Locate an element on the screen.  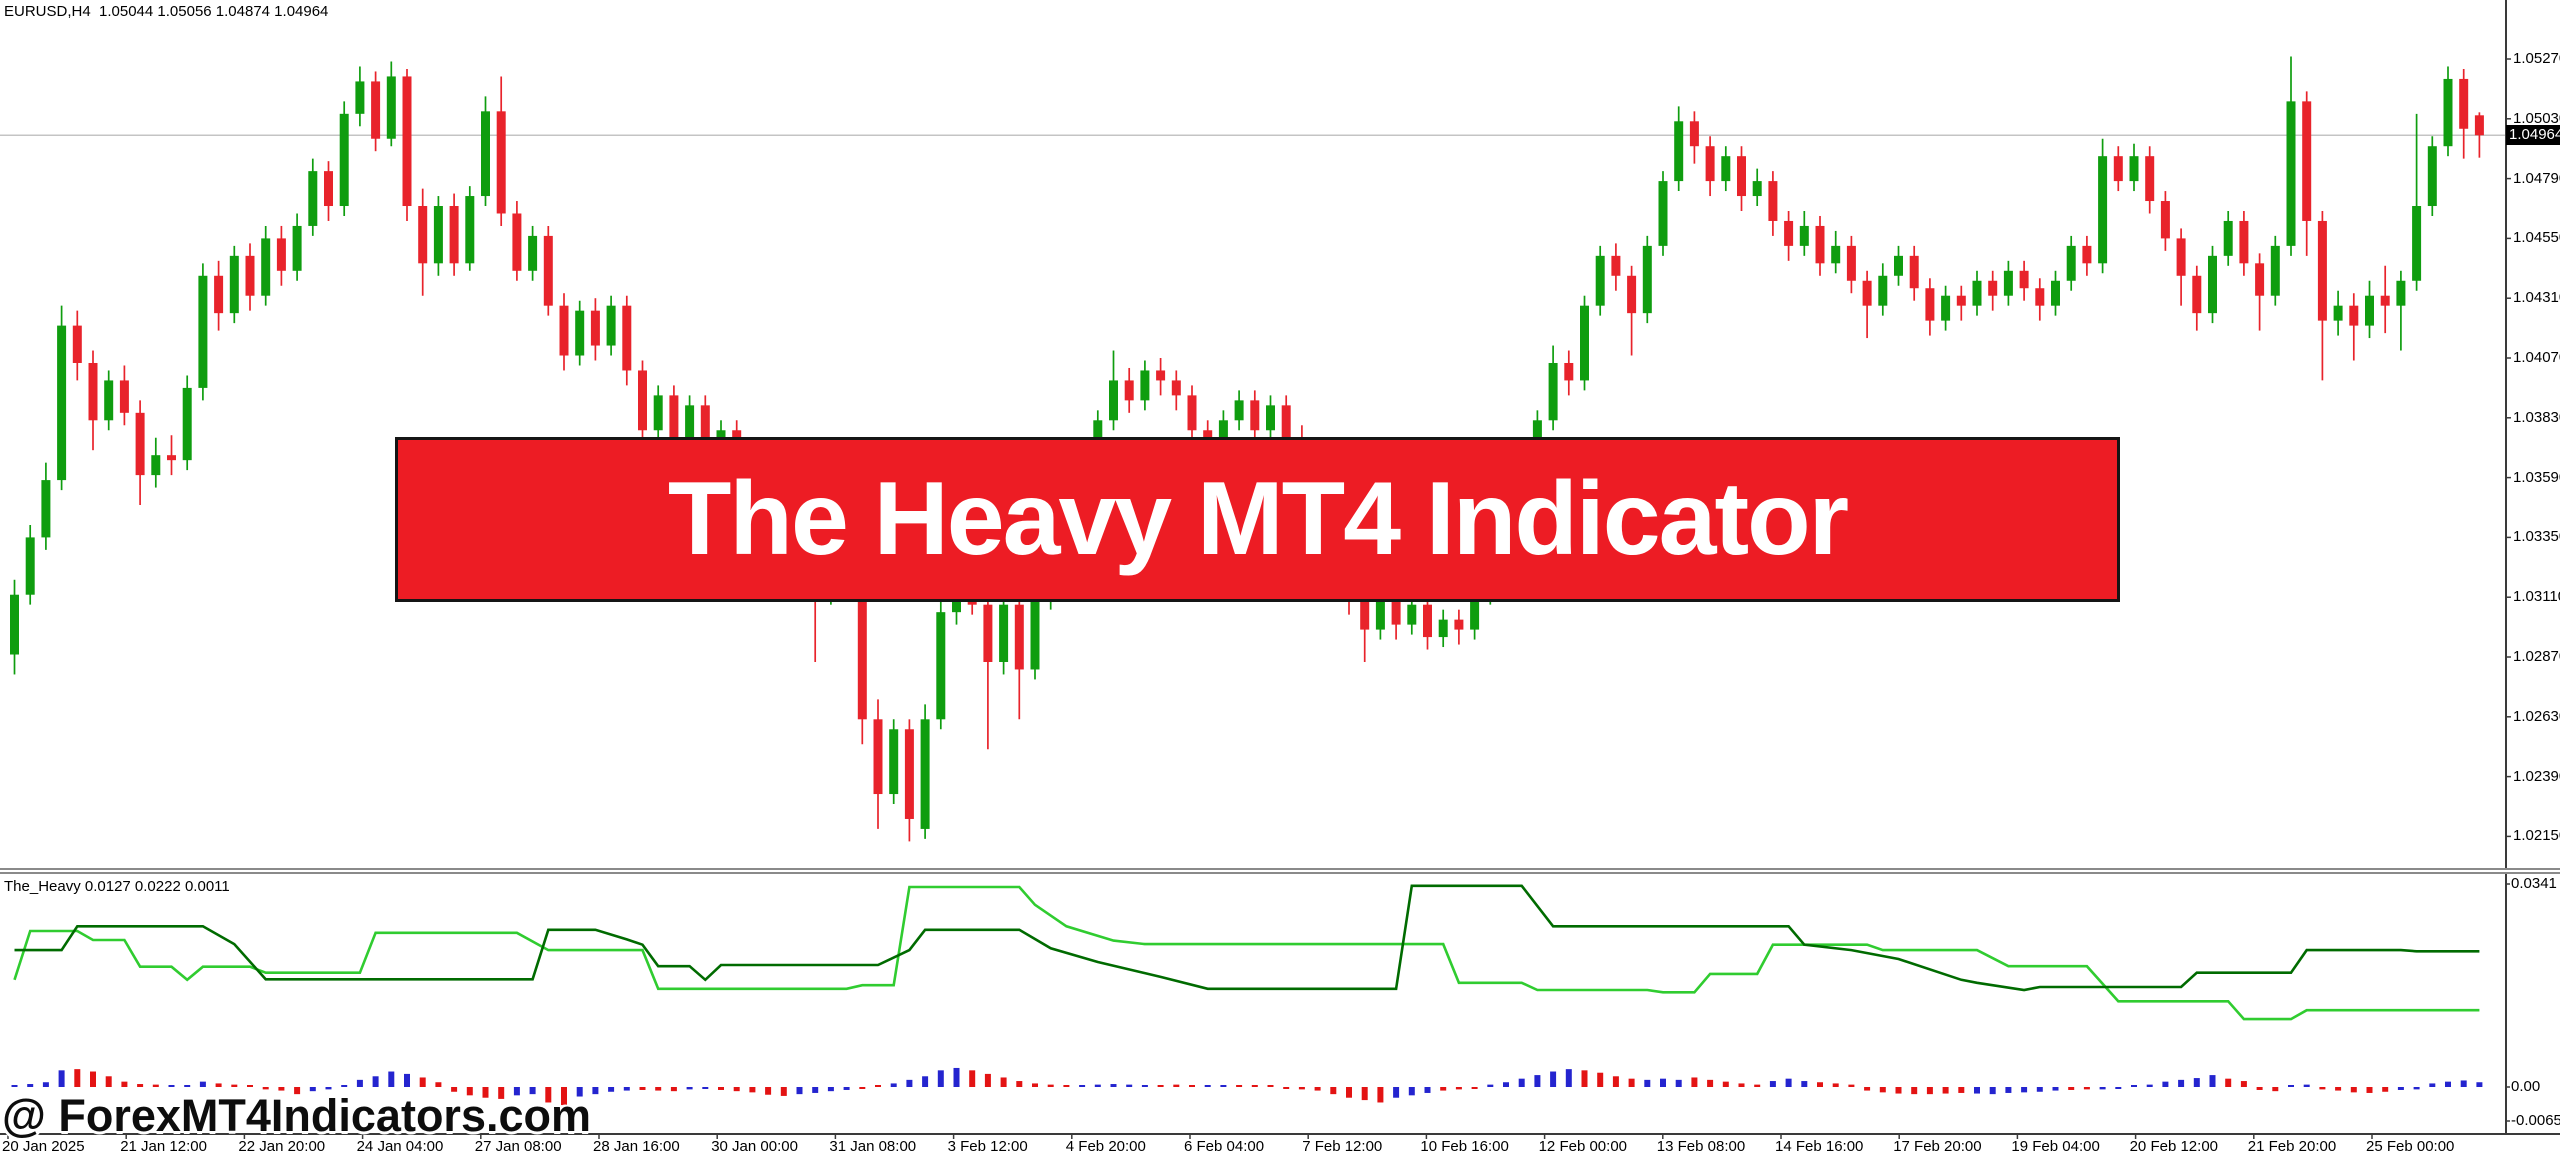
fast-line is located at coordinates (1246, 953).